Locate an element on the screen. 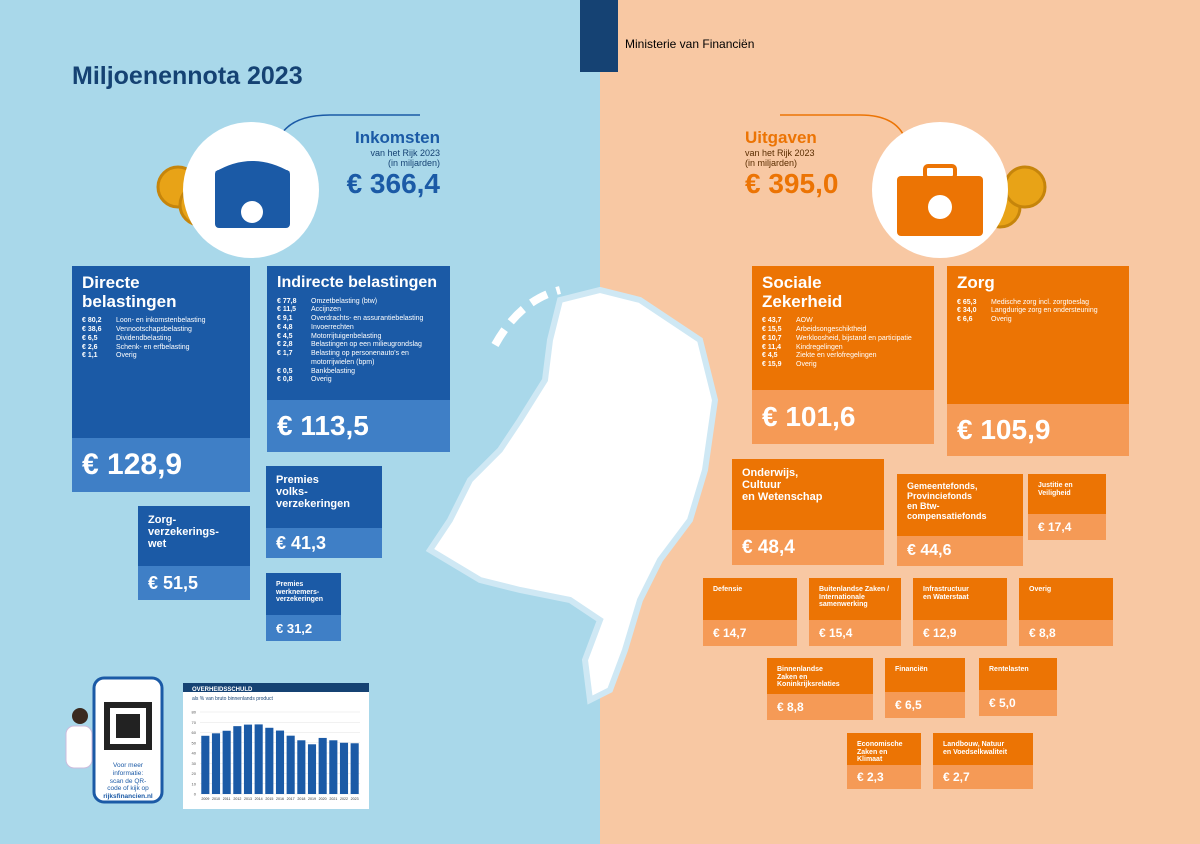  block-total: € 105,9 is located at coordinates (1004, 429).